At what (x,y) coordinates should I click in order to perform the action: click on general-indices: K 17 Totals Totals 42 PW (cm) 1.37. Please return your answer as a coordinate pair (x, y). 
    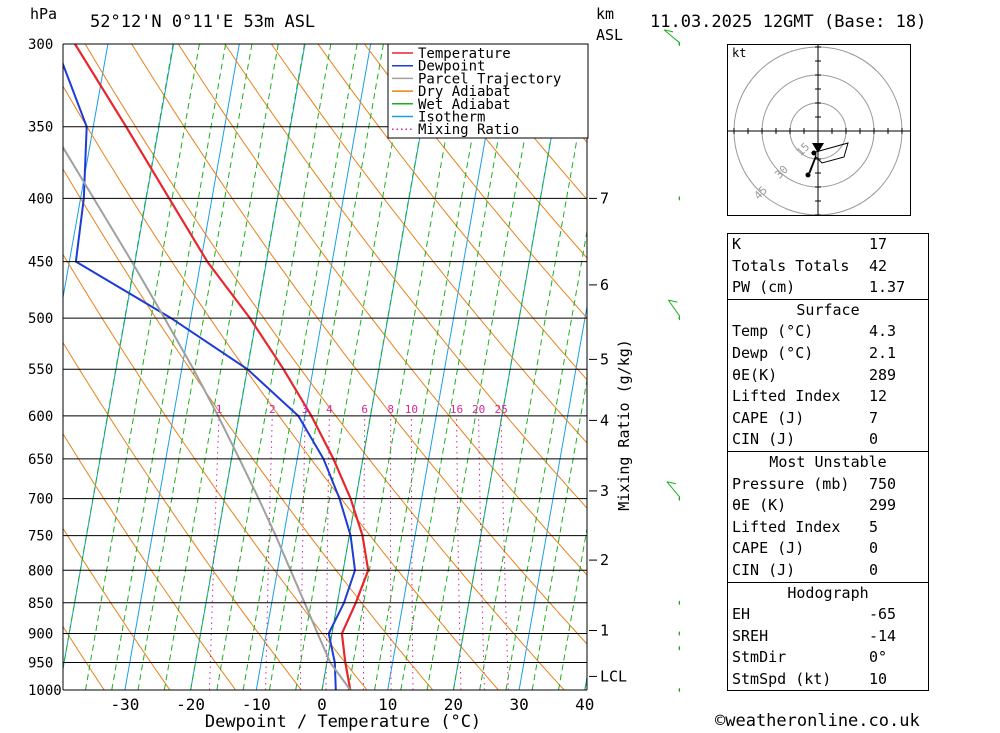
    Looking at the image, I should click on (828, 266).